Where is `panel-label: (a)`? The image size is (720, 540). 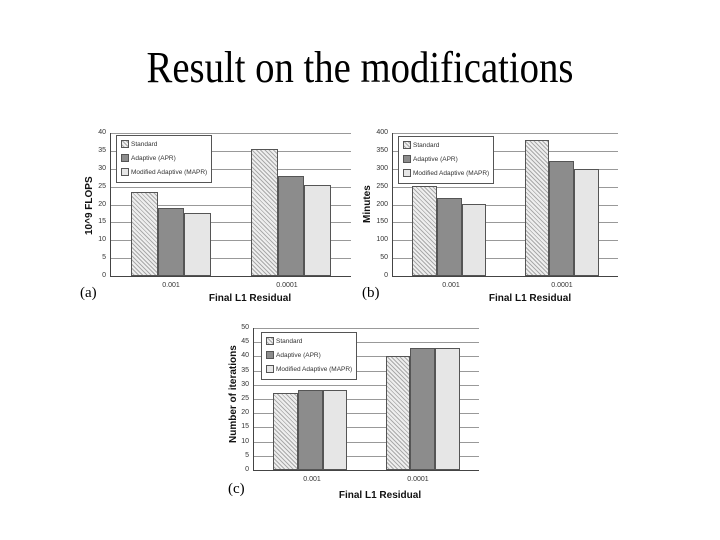 panel-label: (a) is located at coordinates (88, 293).